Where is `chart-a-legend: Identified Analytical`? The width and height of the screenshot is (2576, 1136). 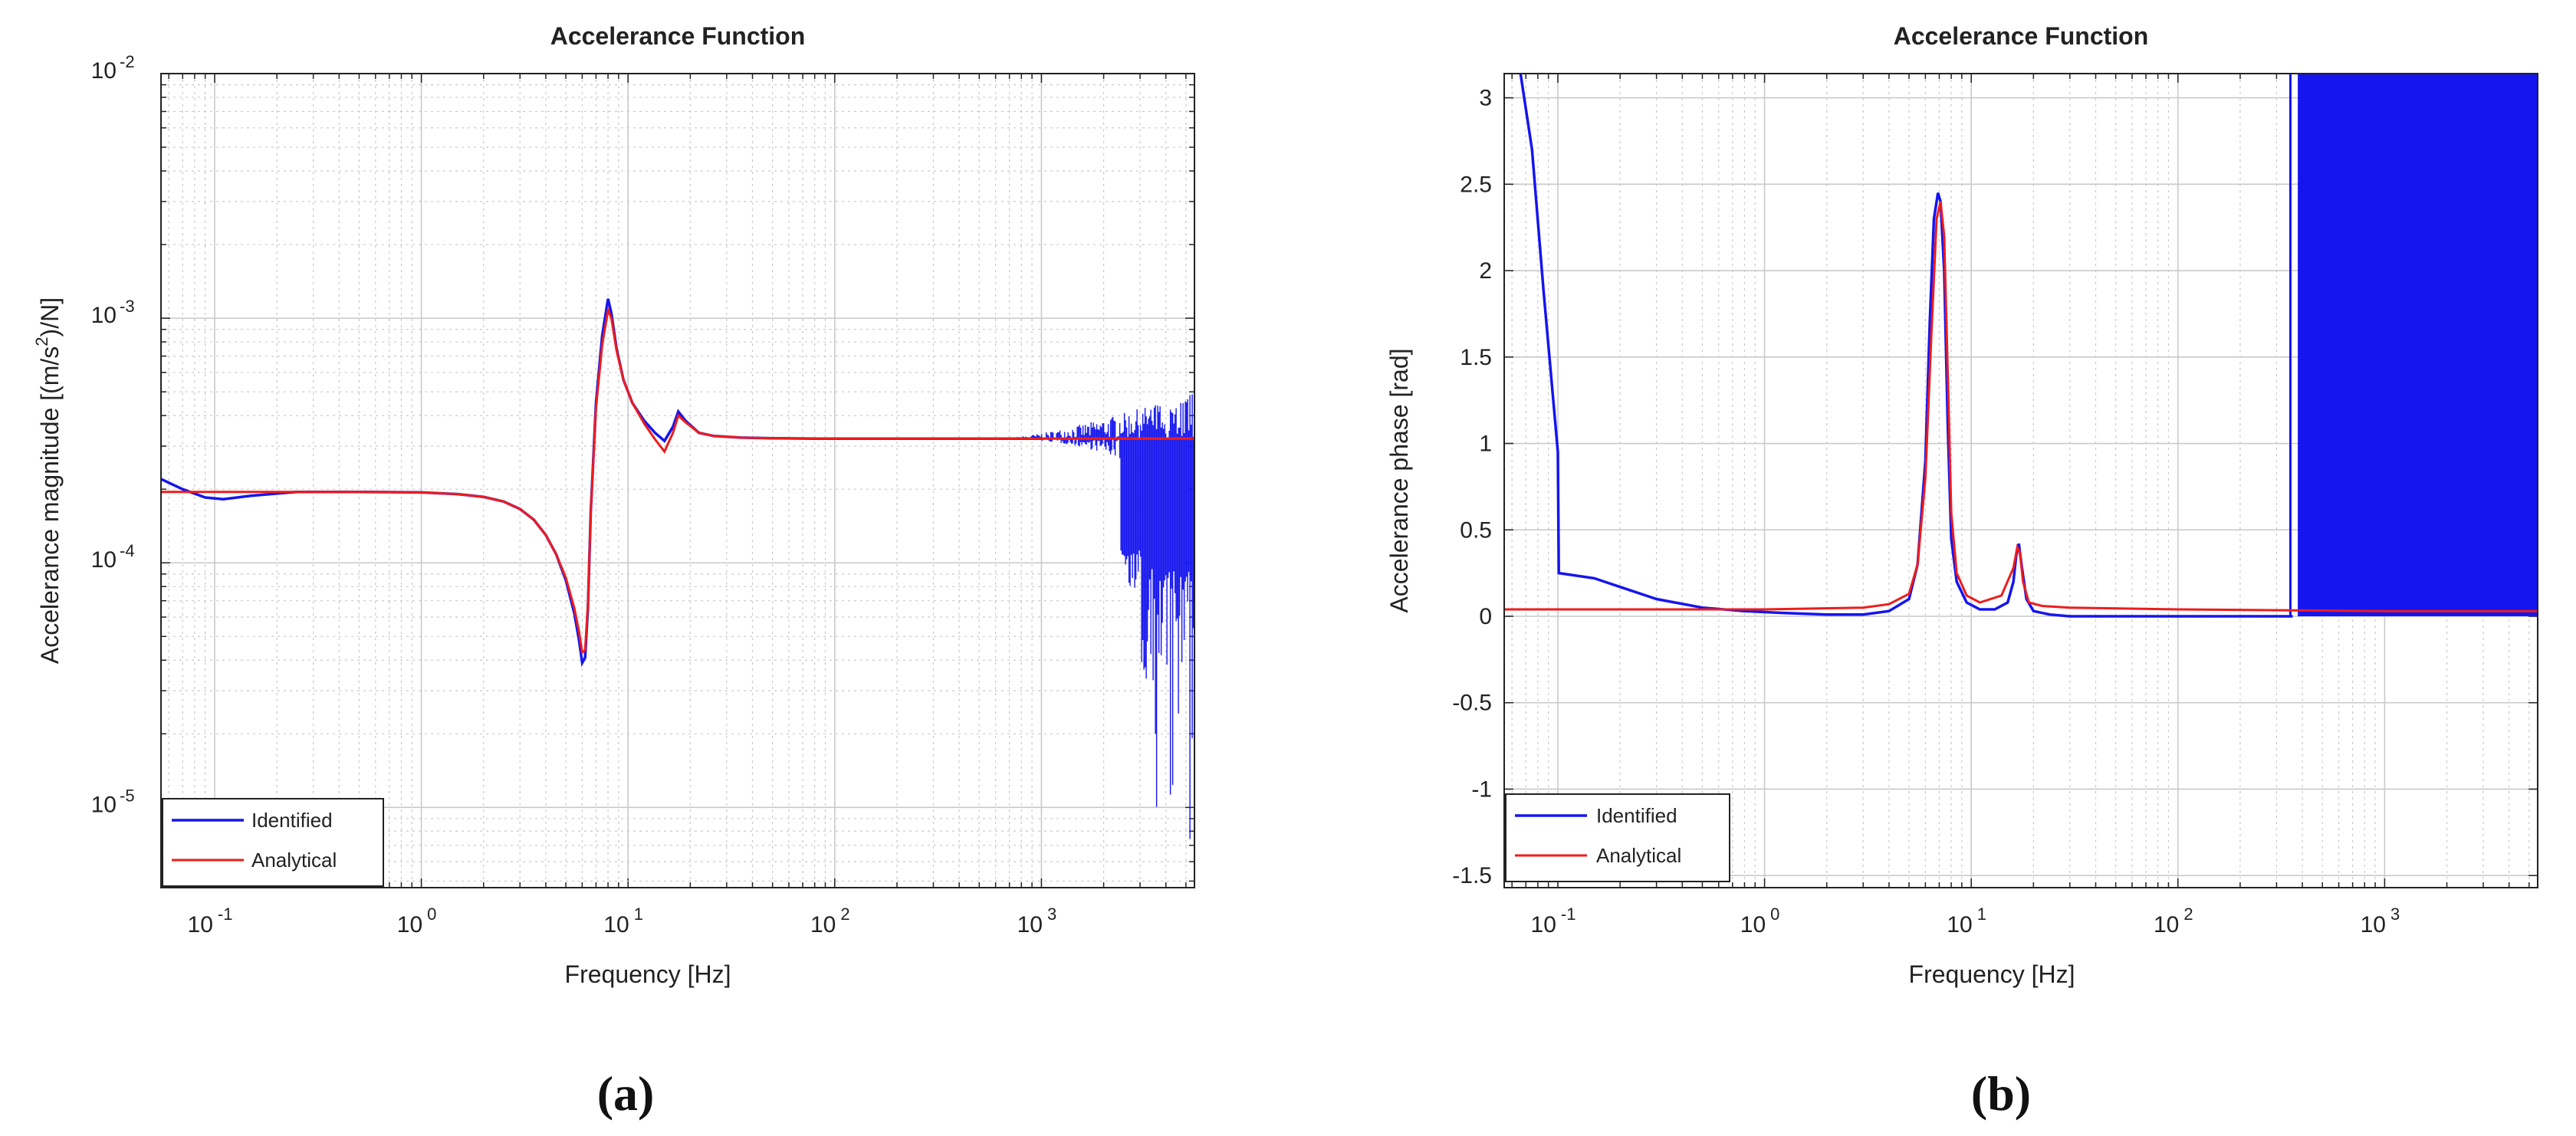 chart-a-legend: Identified Analytical is located at coordinates (273, 843).